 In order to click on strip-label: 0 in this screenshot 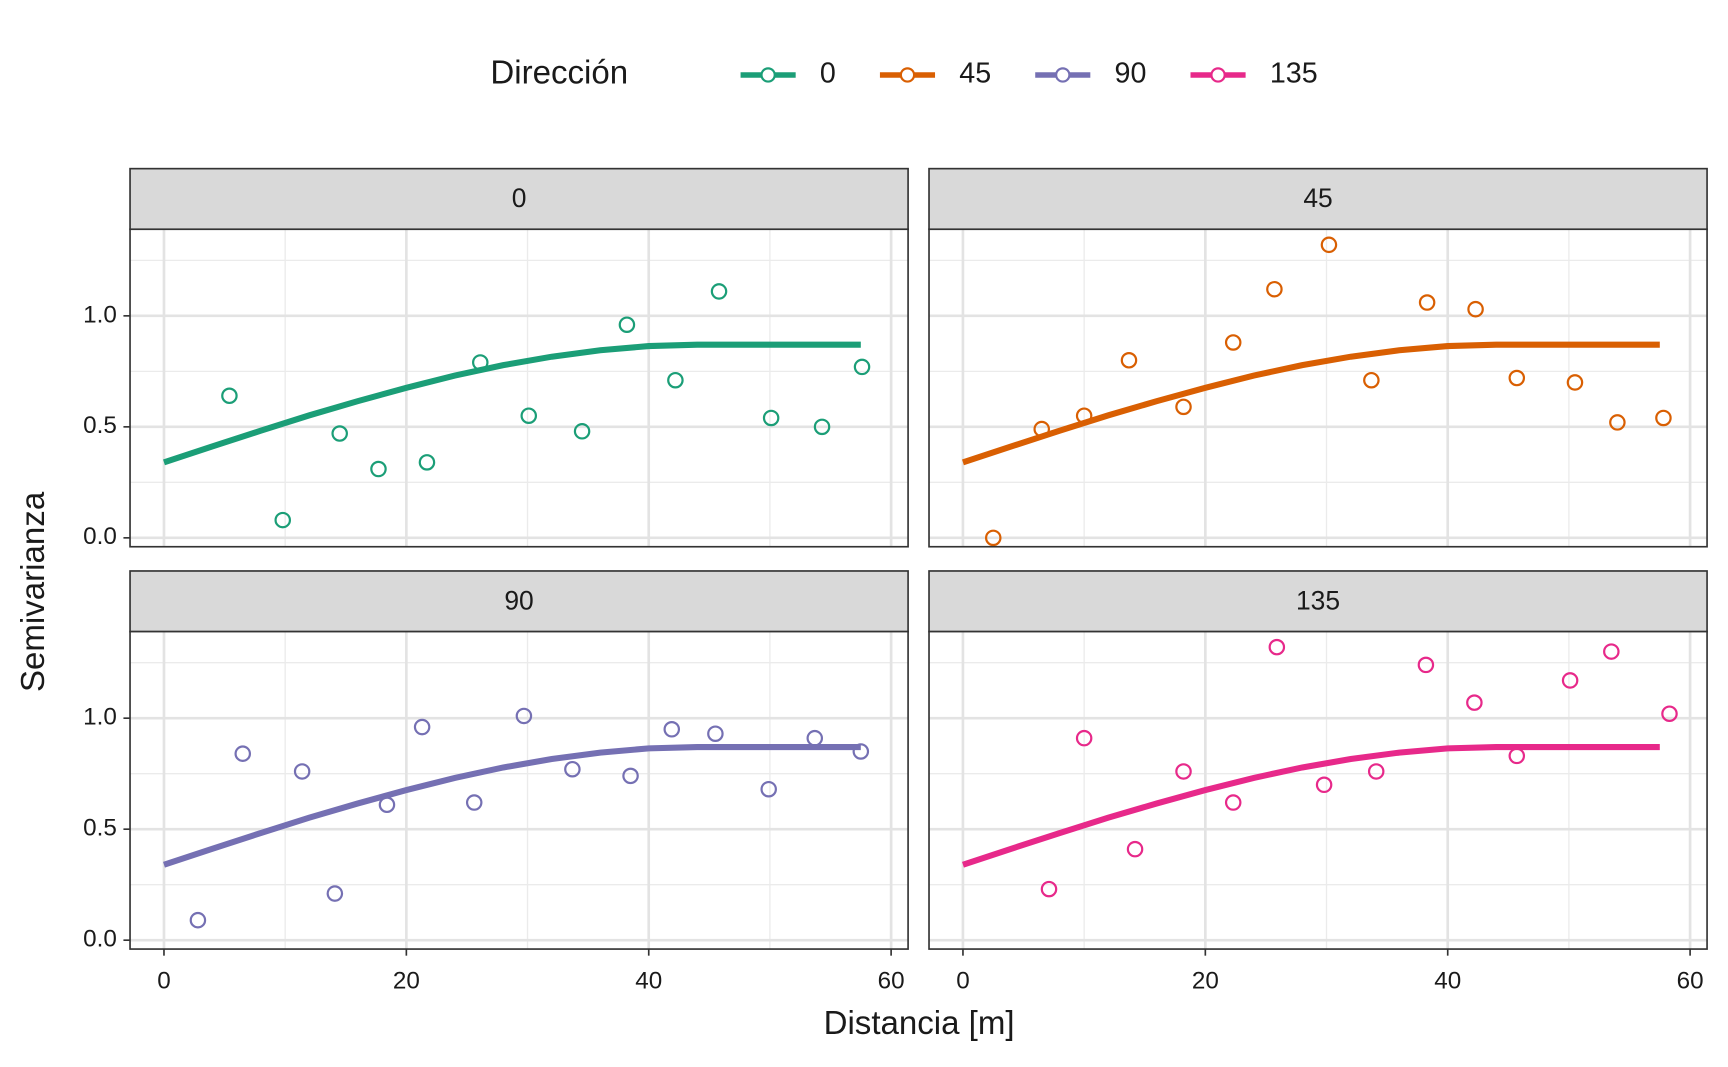, I will do `click(519, 198)`.